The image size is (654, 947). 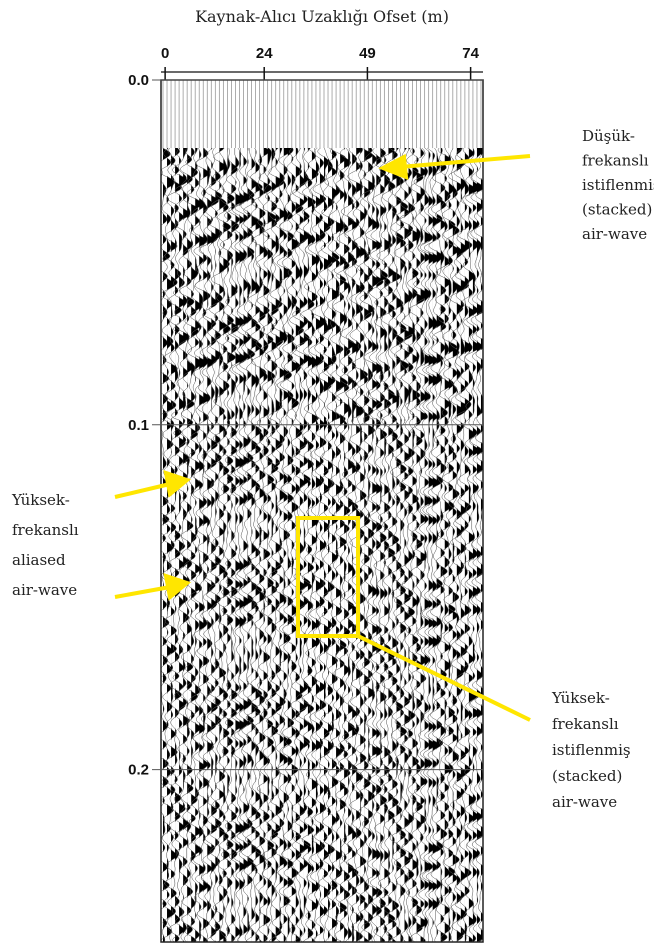 I want to click on y-tick-label: 0.0, so click(x=138, y=80).